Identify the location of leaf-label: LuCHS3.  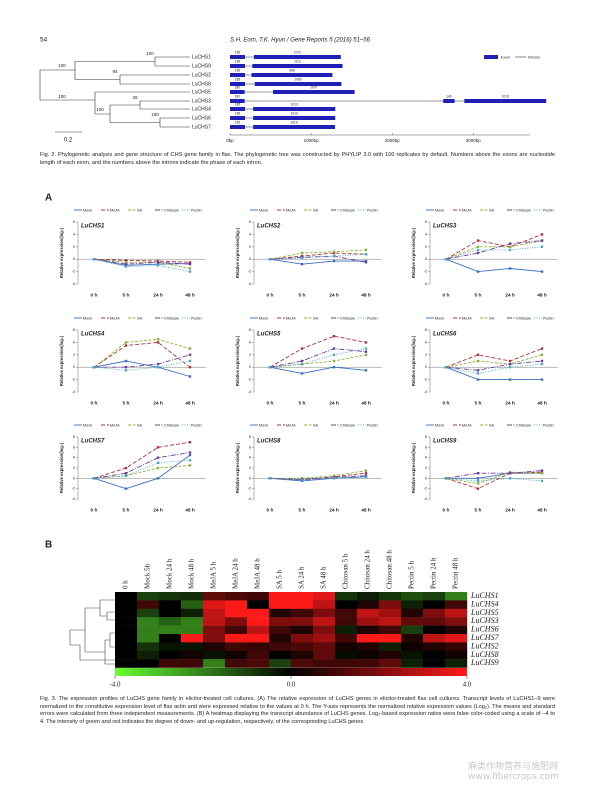
(201, 101).